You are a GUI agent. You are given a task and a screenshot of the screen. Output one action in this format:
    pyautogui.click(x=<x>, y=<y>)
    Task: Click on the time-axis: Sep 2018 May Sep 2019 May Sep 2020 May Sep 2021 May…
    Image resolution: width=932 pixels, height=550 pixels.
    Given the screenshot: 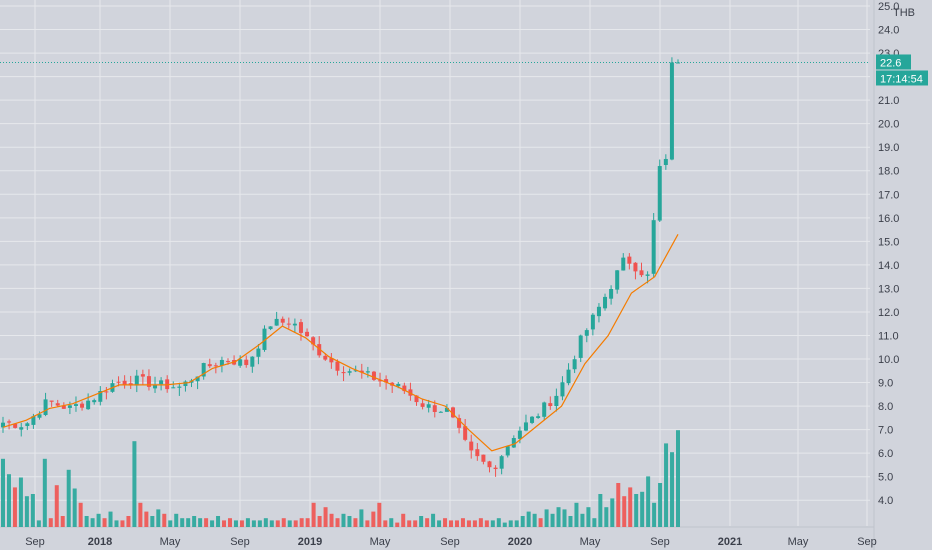 What is the action you would take?
    pyautogui.click(x=451, y=542)
    